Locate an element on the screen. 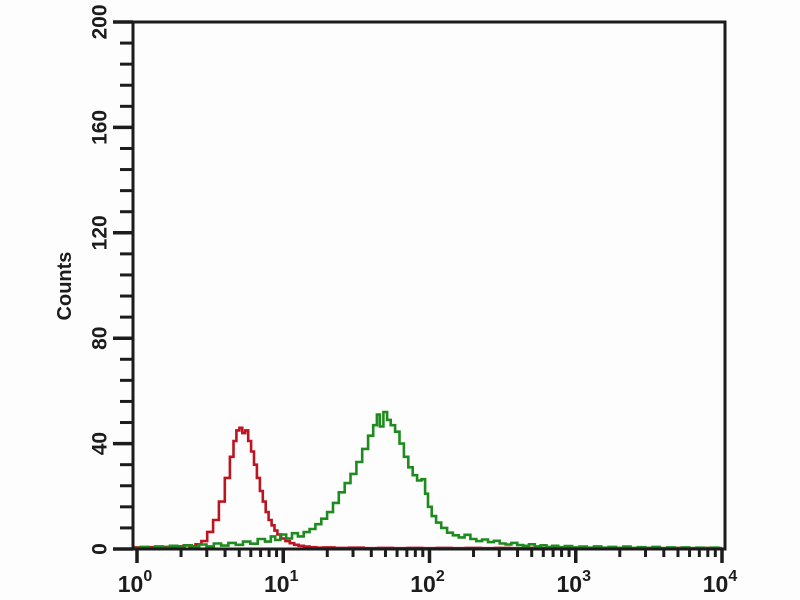 The height and width of the screenshot is (600, 800). y-axis-major-ticks is located at coordinates (123, 285).